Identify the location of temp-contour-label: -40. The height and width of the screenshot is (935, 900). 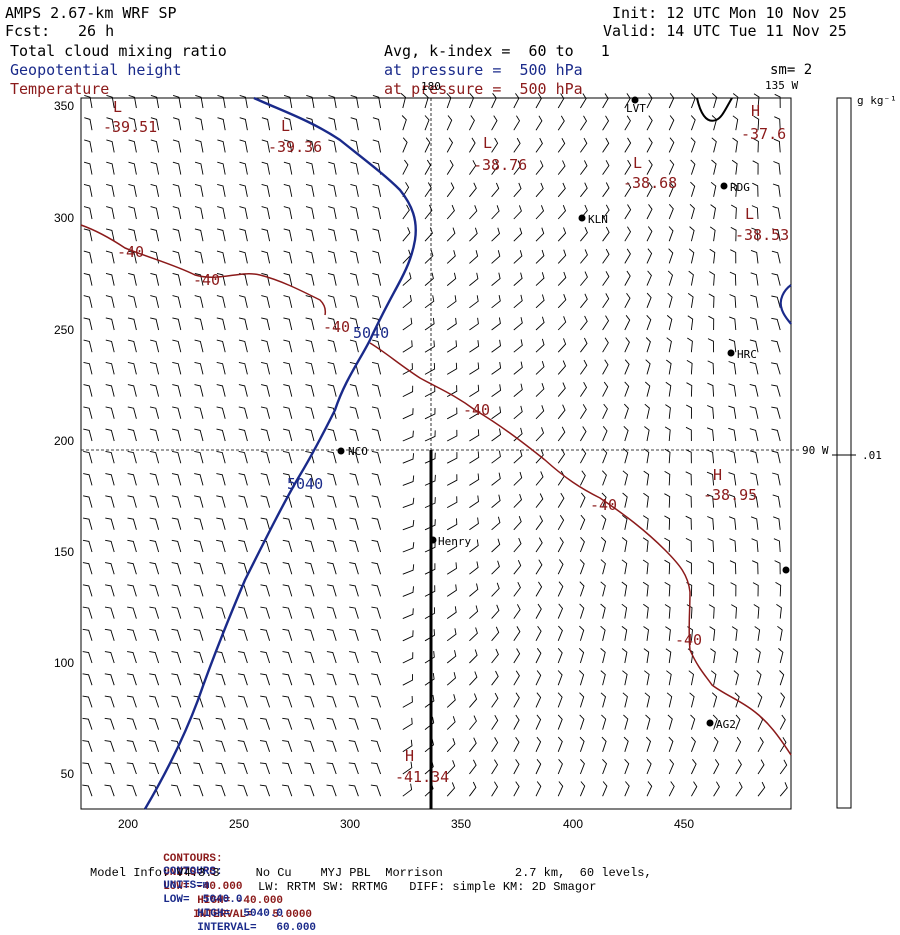
(476, 410).